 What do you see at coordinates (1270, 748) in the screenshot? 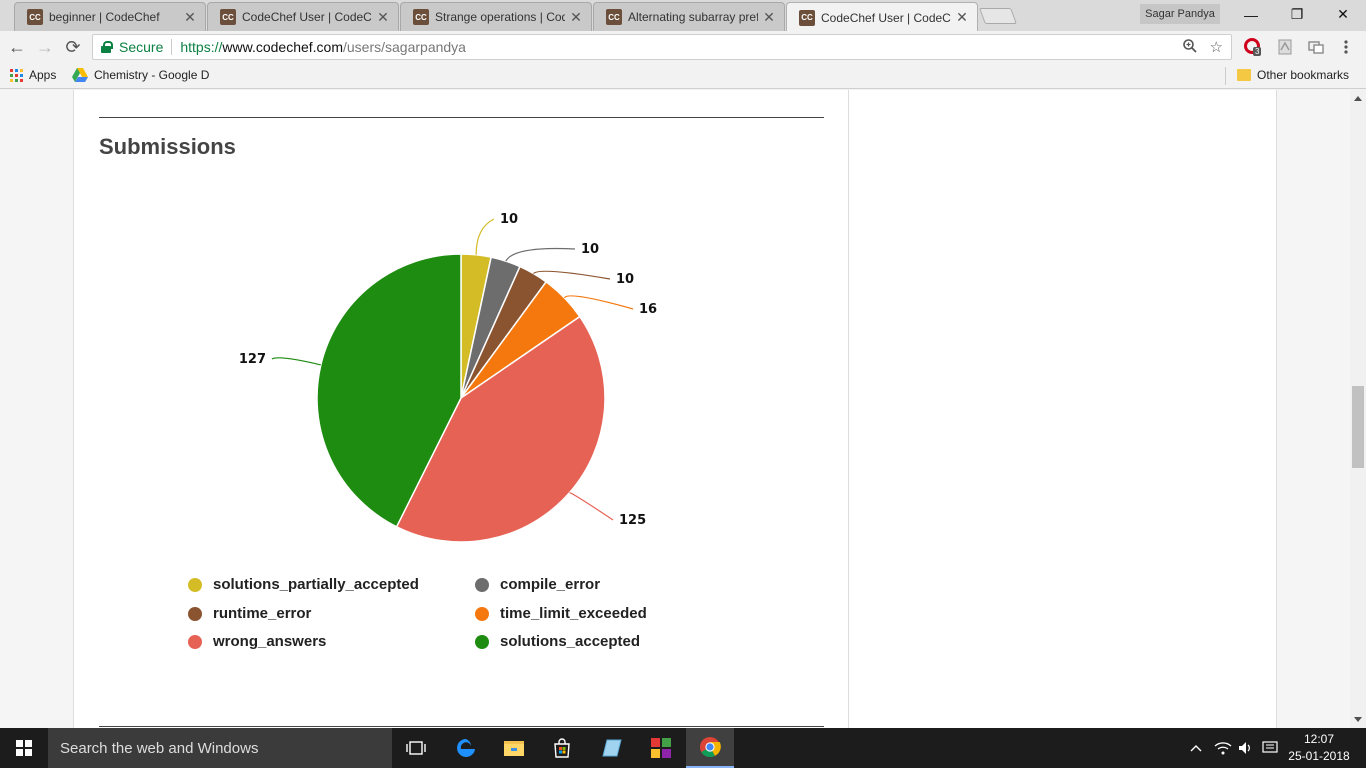
I see `action-center-icon` at bounding box center [1270, 748].